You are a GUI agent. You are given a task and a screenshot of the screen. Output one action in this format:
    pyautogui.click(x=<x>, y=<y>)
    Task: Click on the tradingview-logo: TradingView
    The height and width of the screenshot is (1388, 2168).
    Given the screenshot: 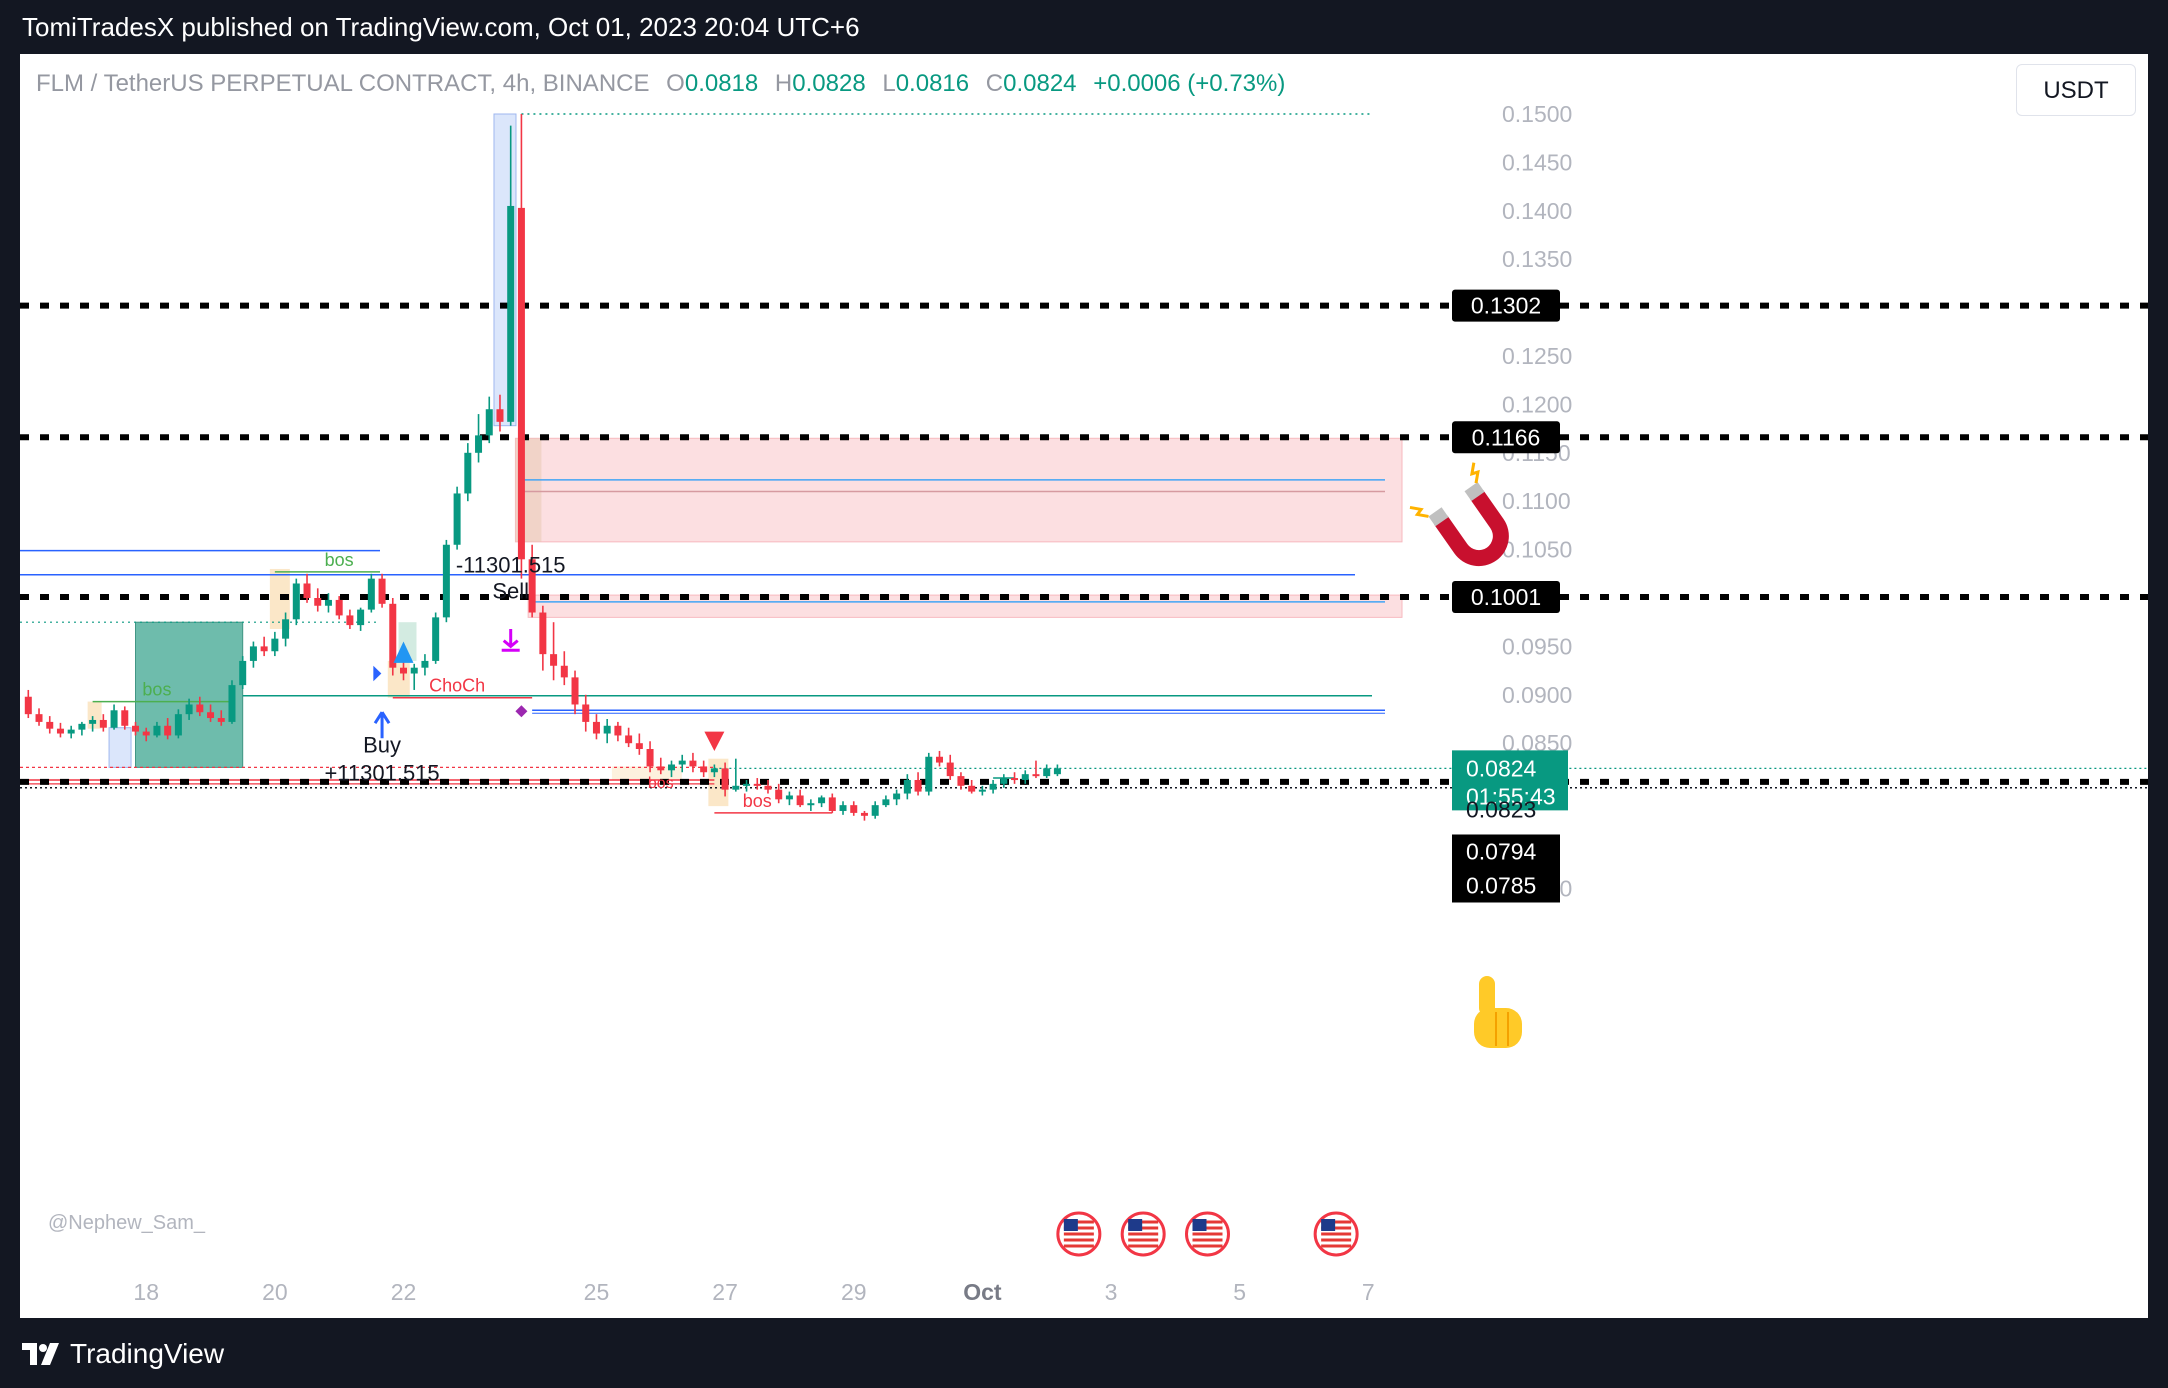 What is the action you would take?
    pyautogui.click(x=123, y=1354)
    